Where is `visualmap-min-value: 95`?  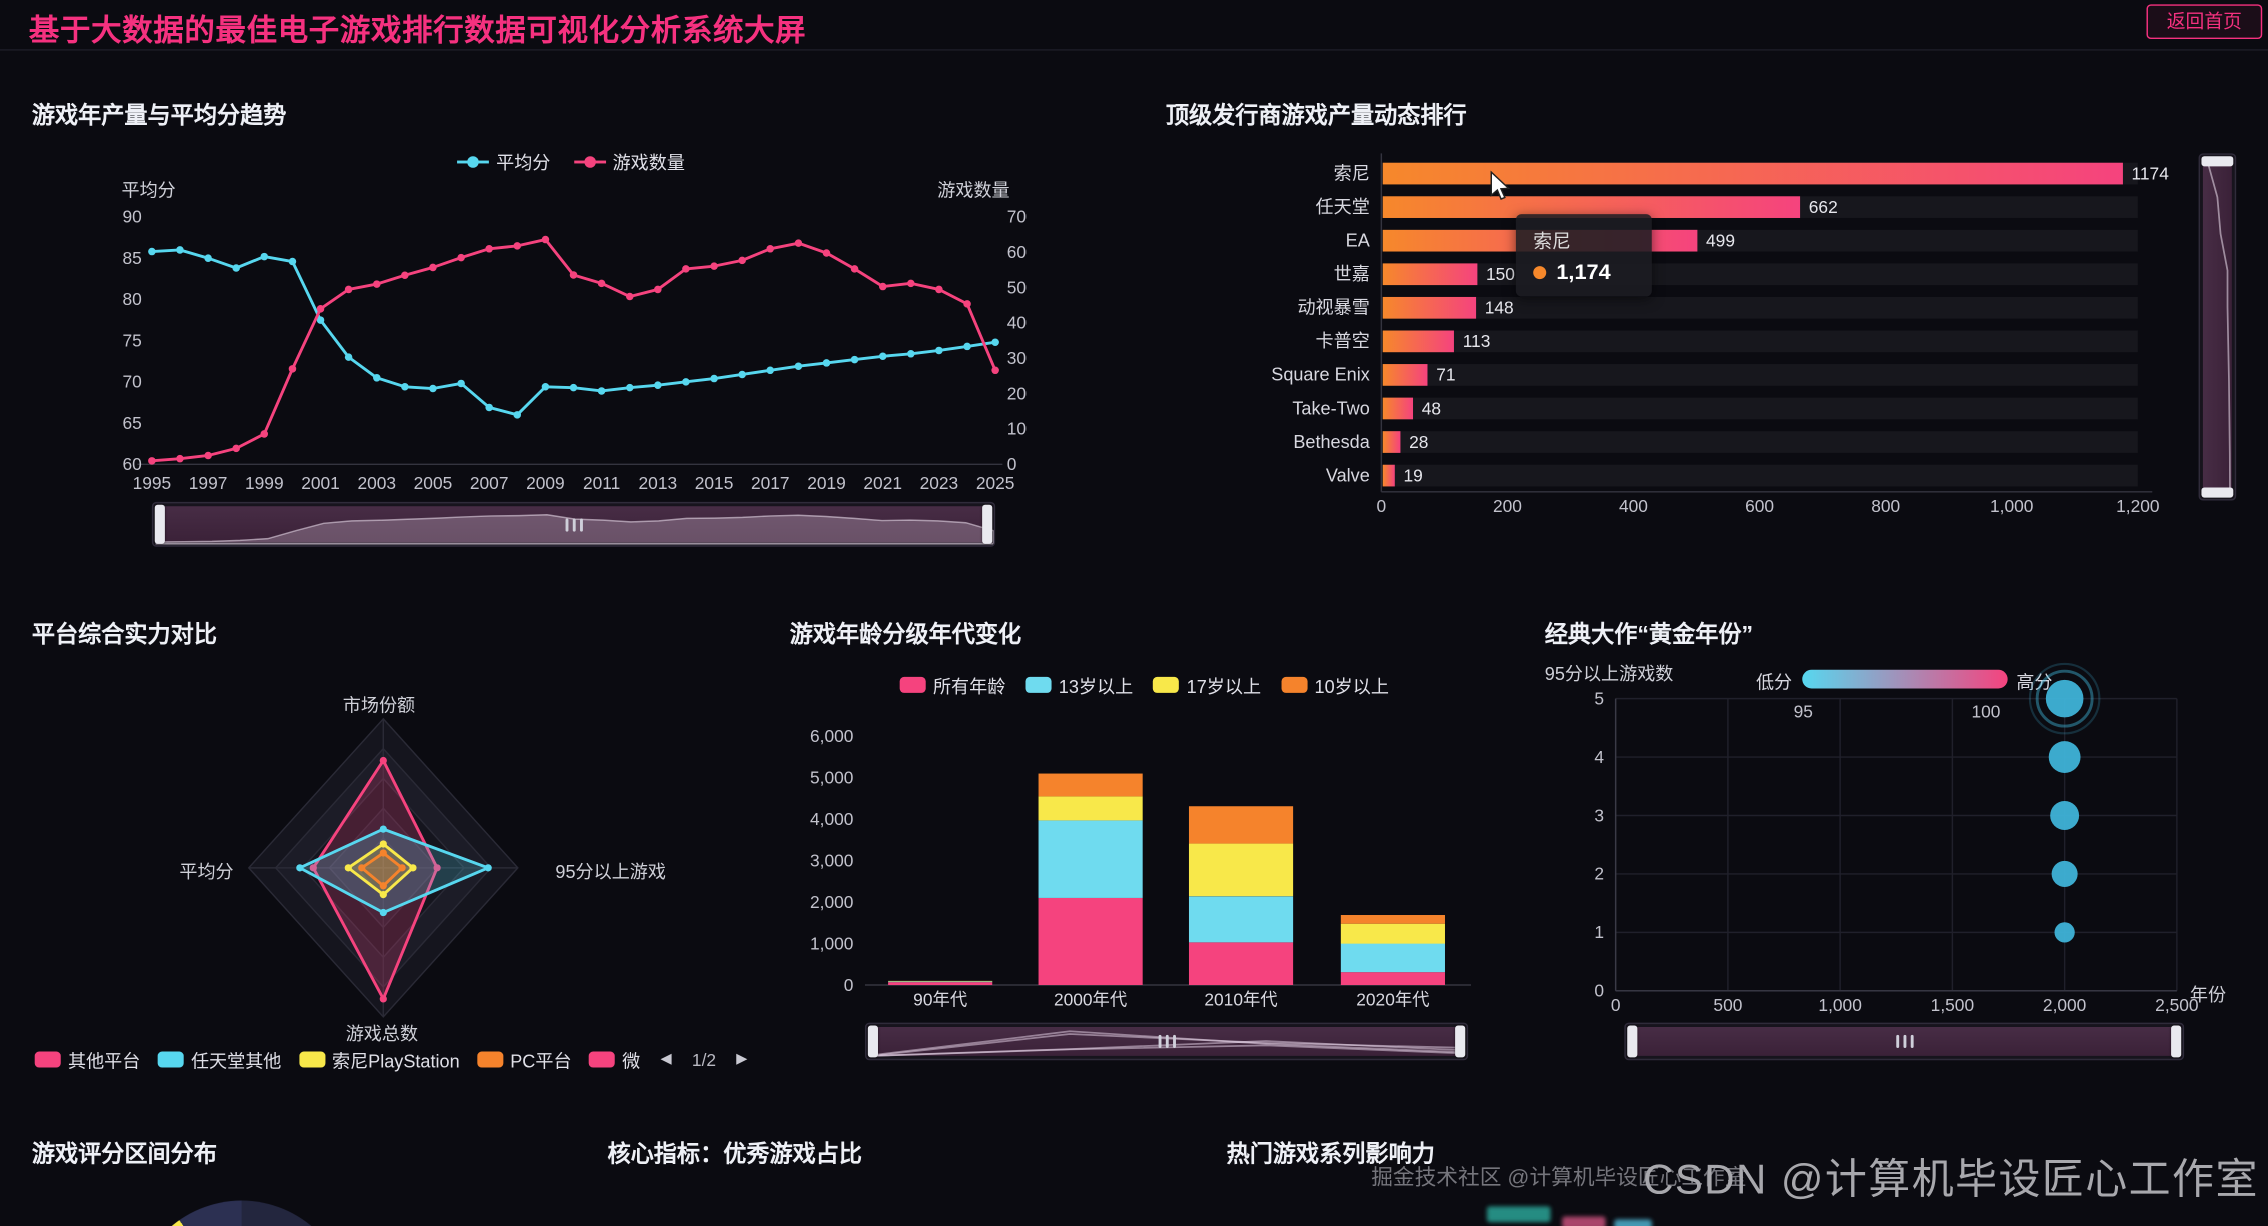
visualmap-min-value: 95 is located at coordinates (1803, 711).